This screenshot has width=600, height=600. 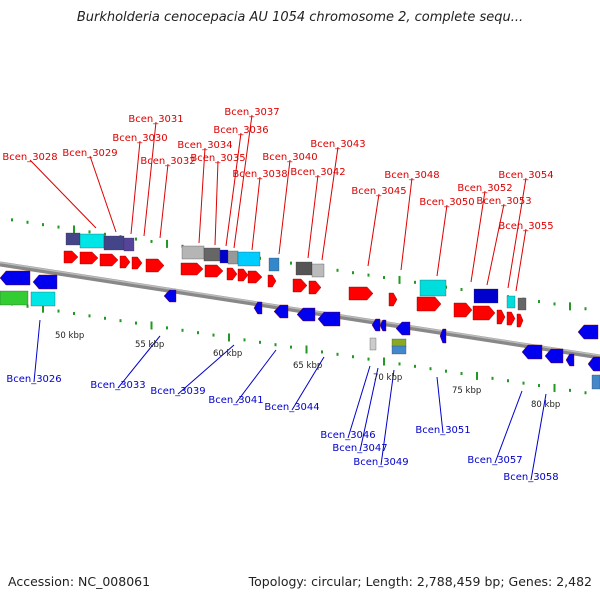 I want to click on forward-gene-label: Bcen_3038, so click(x=259, y=174).